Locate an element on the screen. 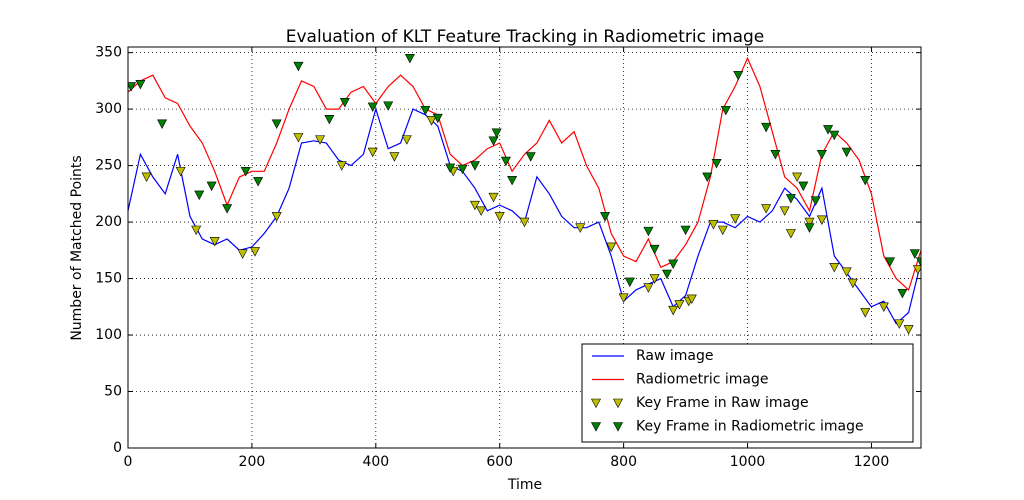  y-tick-label: 250 is located at coordinates (108, 166).